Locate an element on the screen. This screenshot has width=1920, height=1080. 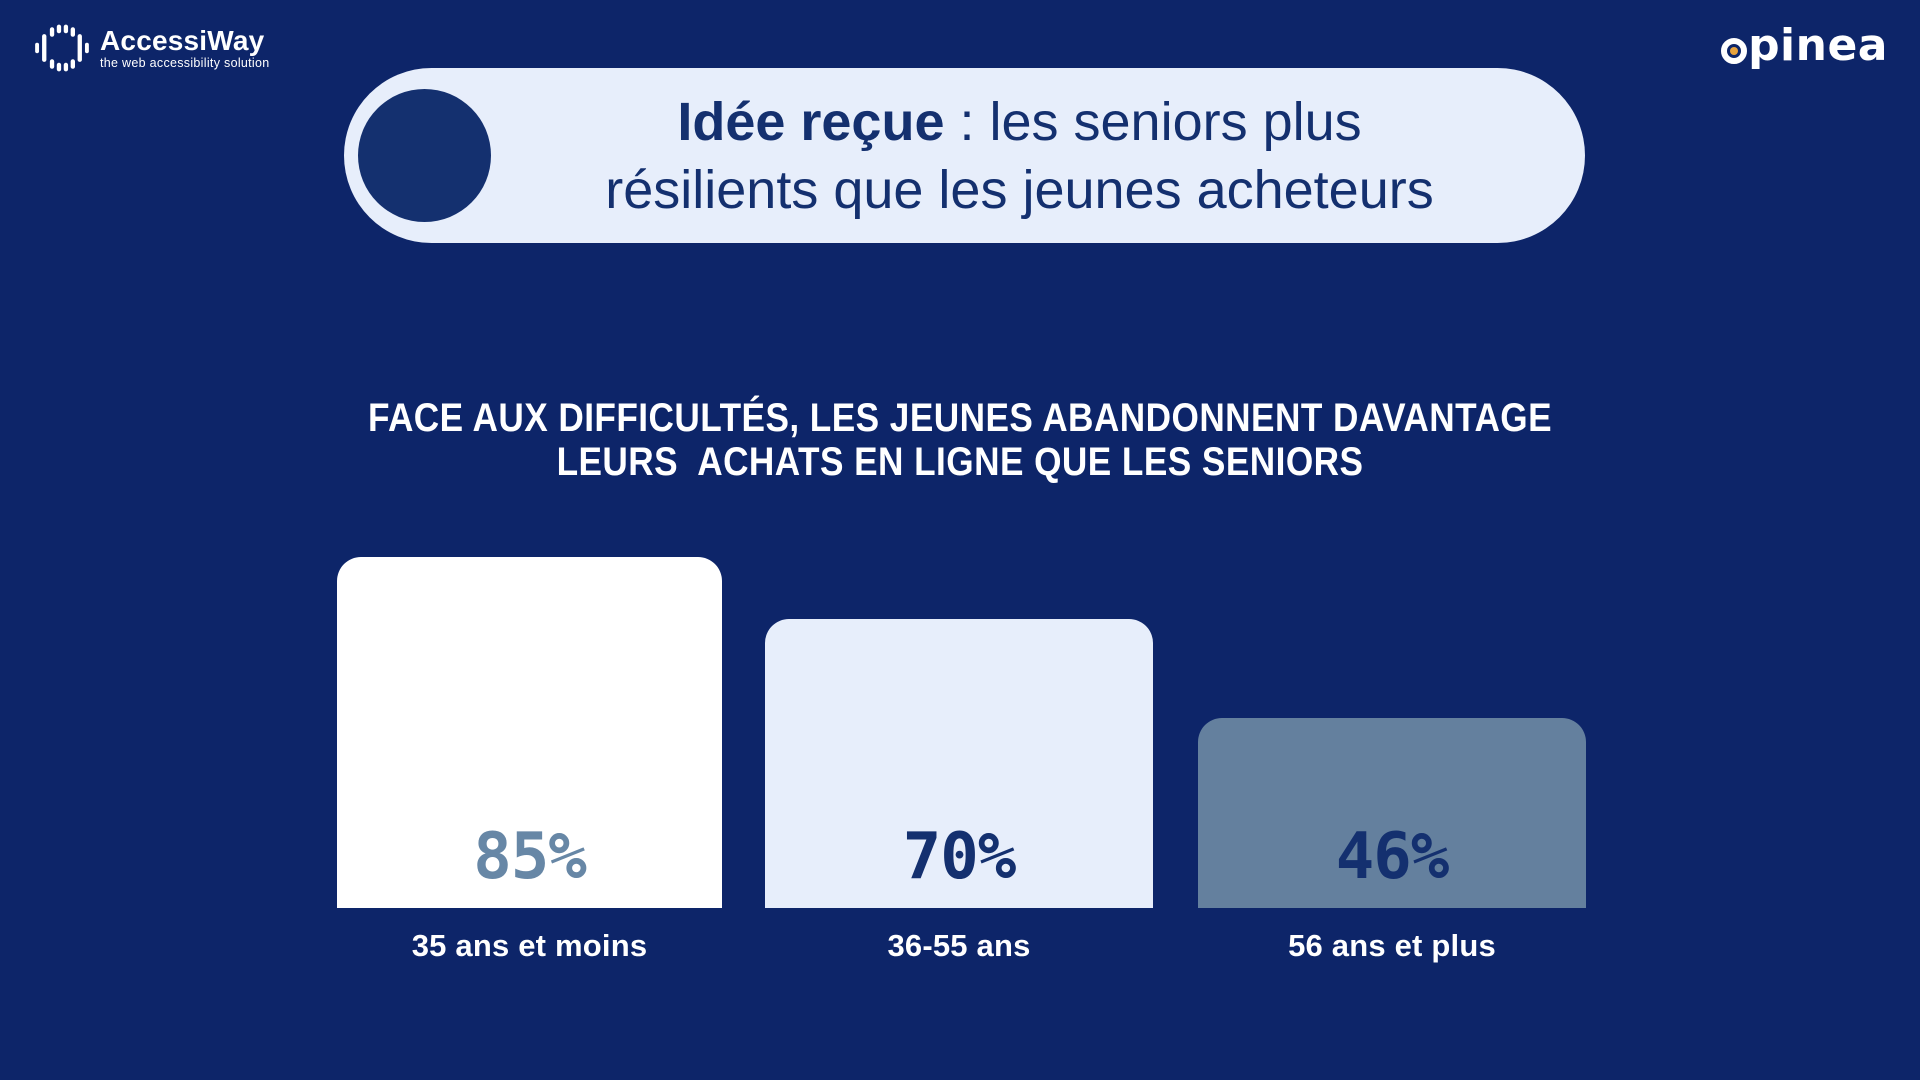
value-label-56-ans-et-plus: 46% is located at coordinates (1392, 857).